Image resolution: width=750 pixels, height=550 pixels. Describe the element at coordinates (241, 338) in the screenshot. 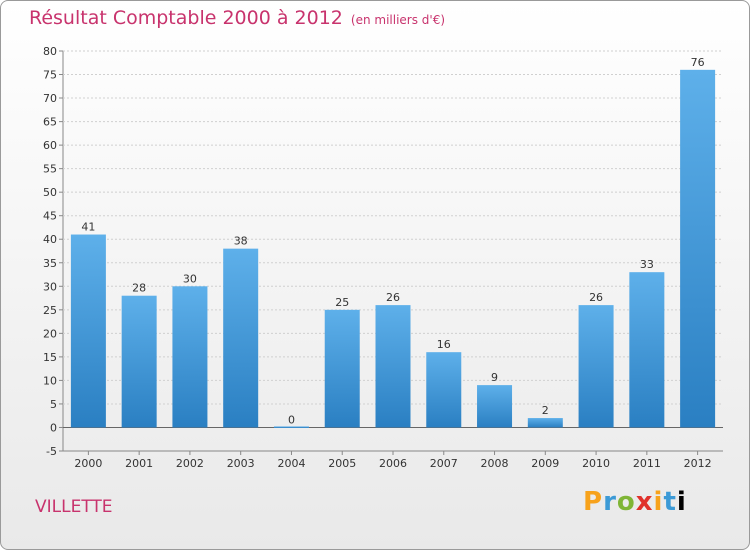

I see `bar-2003` at that location.